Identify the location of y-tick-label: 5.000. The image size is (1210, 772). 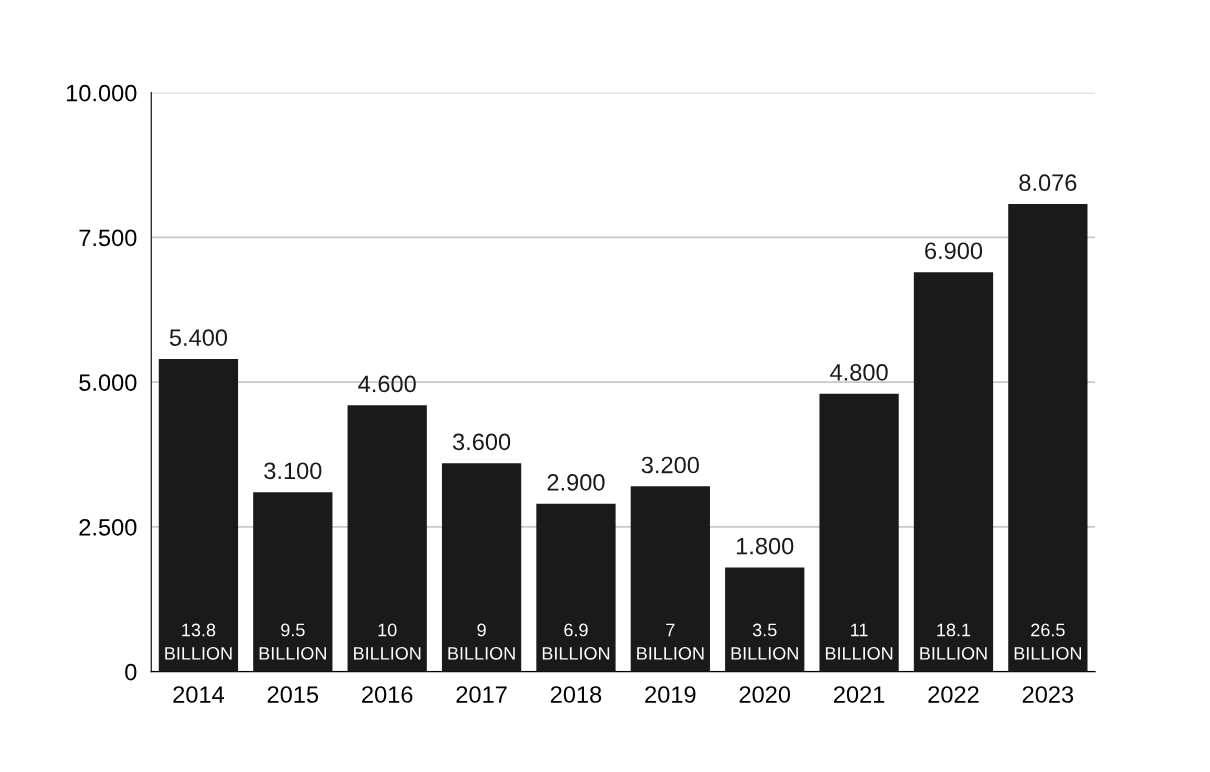
(108, 382).